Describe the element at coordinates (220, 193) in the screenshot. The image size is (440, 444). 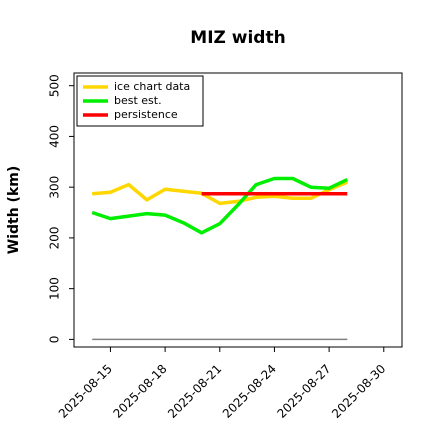
I see `series-line-ice-chart-data` at that location.